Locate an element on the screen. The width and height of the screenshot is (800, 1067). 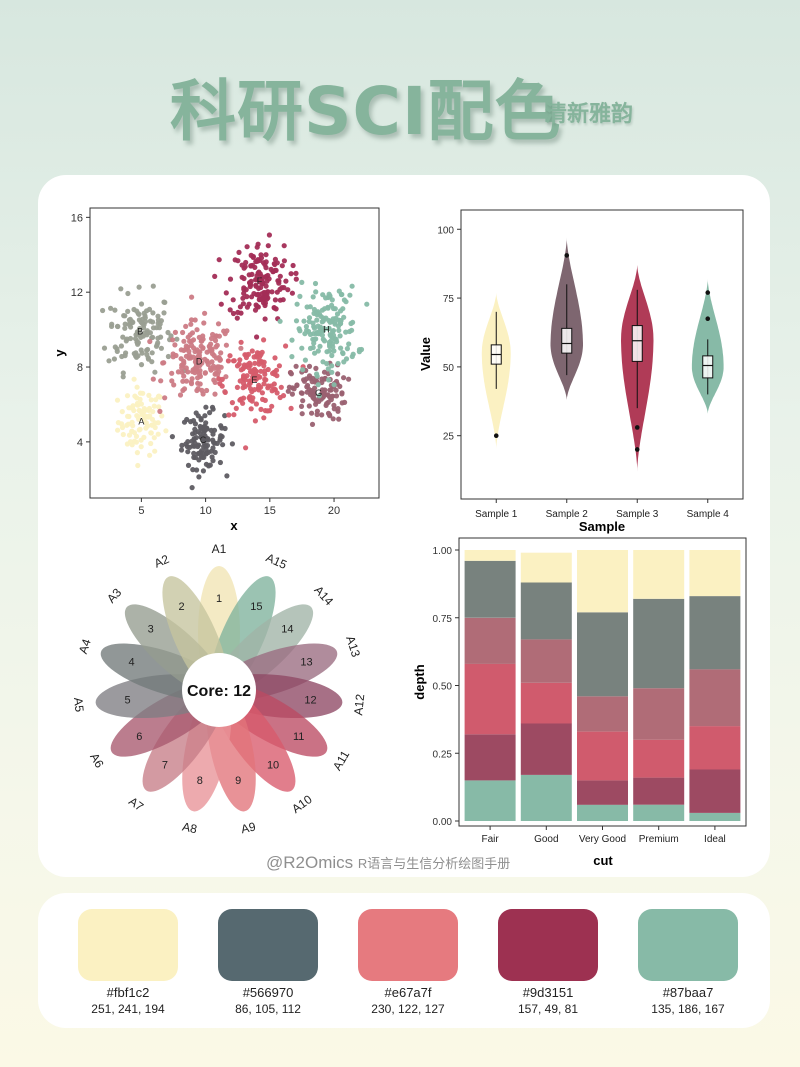
flower-petal-label: A3 is located at coordinates (114, 595).